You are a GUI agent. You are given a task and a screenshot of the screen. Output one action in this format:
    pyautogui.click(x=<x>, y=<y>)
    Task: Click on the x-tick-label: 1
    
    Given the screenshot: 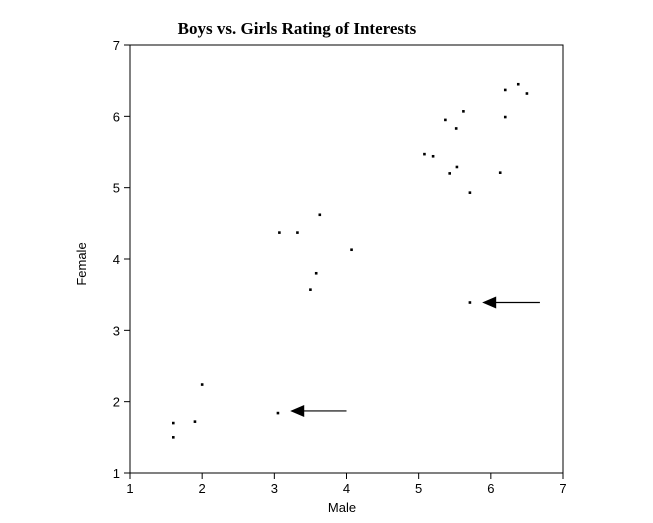 What is the action you would take?
    pyautogui.click(x=129, y=488)
    